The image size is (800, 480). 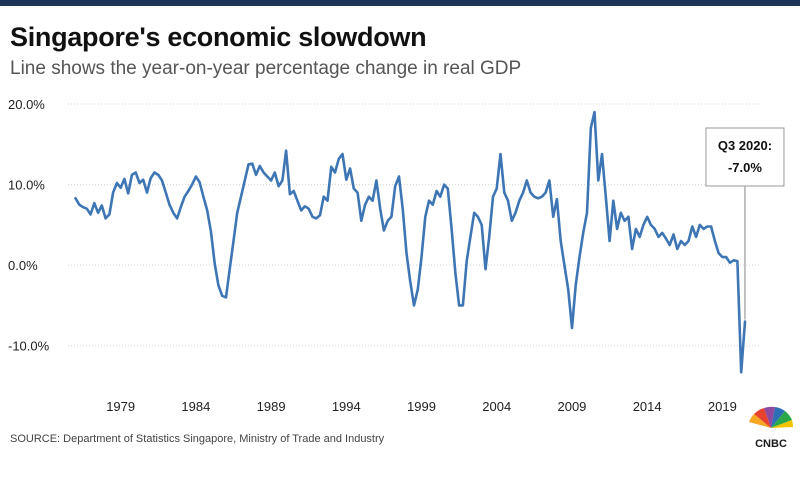 I want to click on annotation-box, so click(x=745, y=157).